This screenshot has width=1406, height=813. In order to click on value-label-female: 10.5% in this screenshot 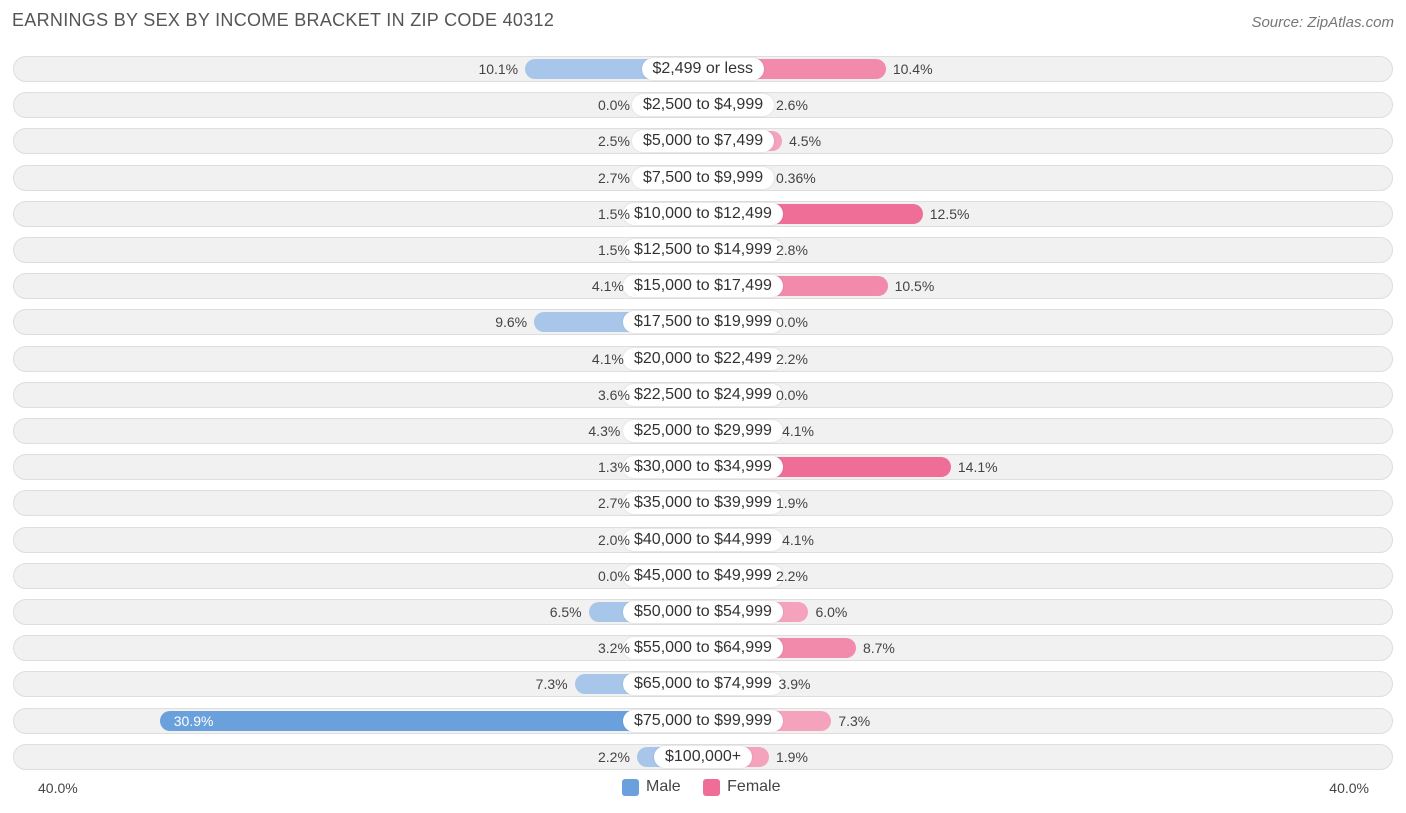, I will do `click(914, 286)`.